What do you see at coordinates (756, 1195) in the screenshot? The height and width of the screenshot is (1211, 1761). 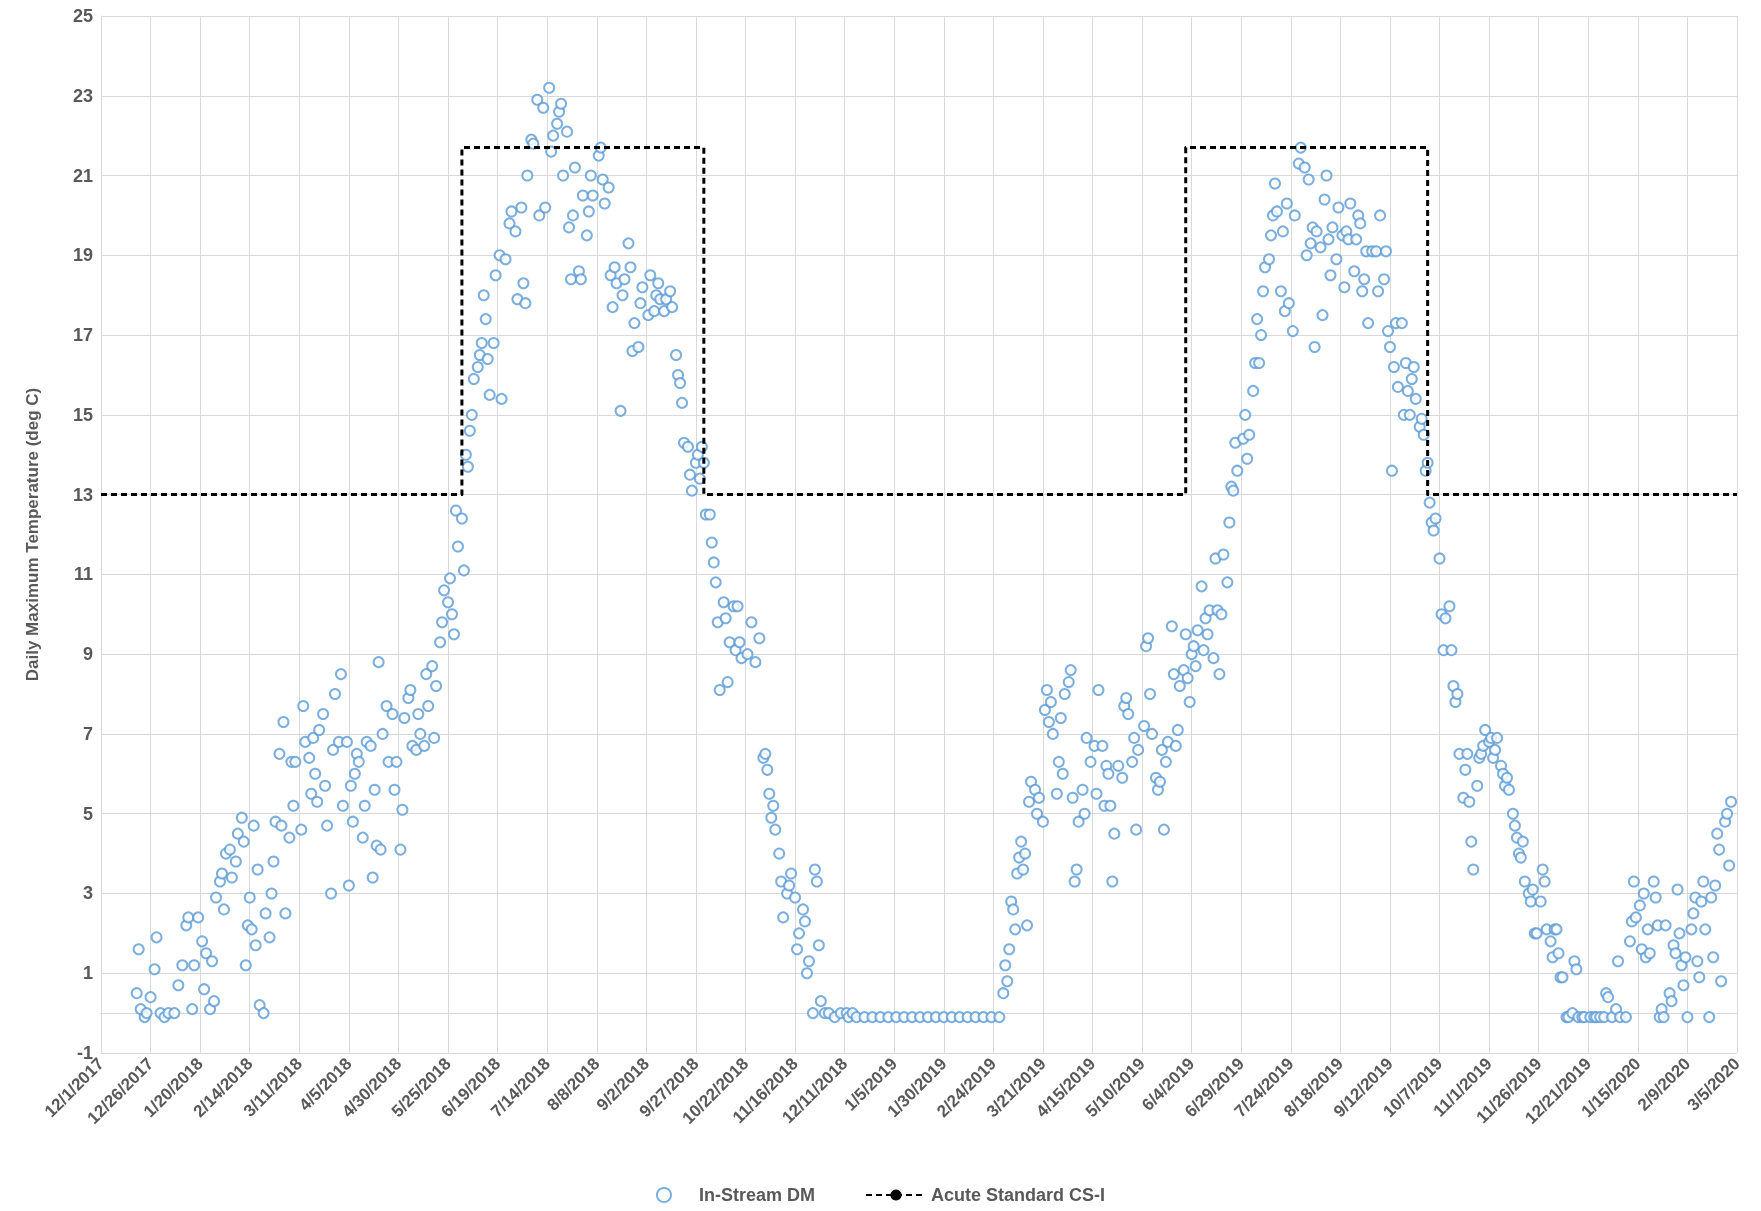 I see `legend-label: In-Stream DM` at bounding box center [756, 1195].